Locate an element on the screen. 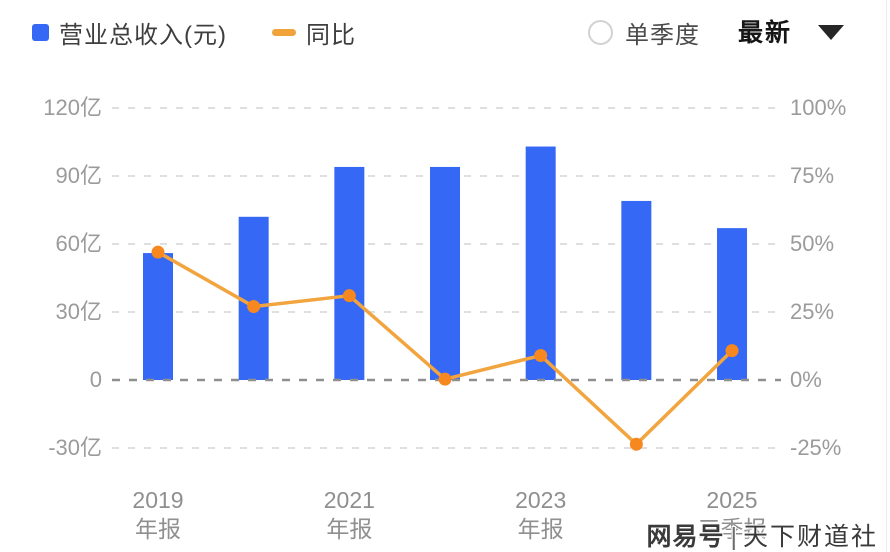 The width and height of the screenshot is (890, 552). watermark: 网易号 | 天下财道社 is located at coordinates (762, 534).